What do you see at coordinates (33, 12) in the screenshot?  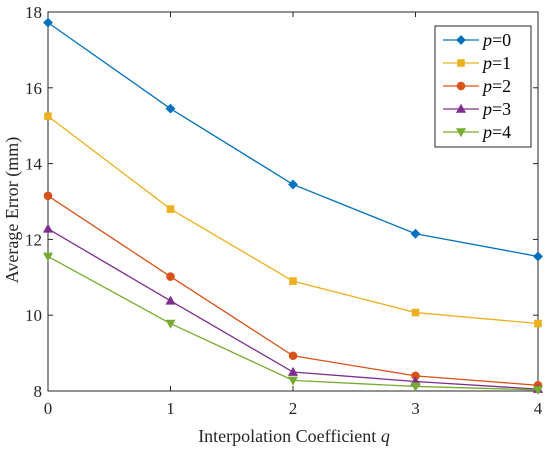 I see `y-tick-label: 18` at bounding box center [33, 12].